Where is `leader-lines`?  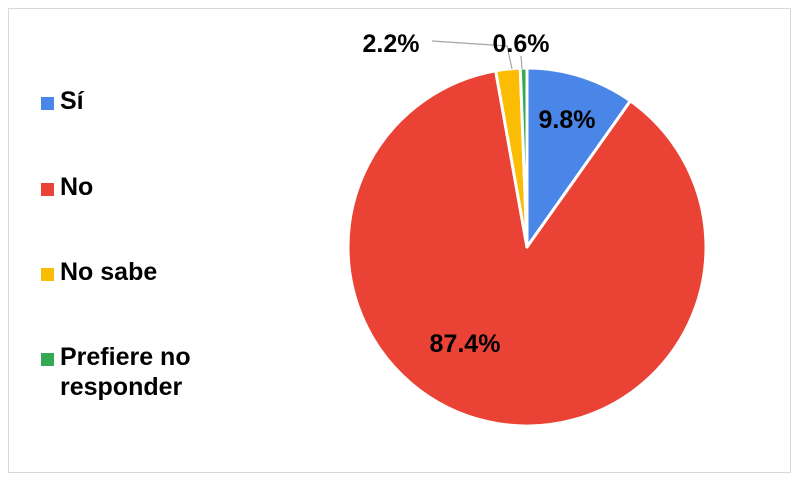
leader-lines is located at coordinates (477, 55).